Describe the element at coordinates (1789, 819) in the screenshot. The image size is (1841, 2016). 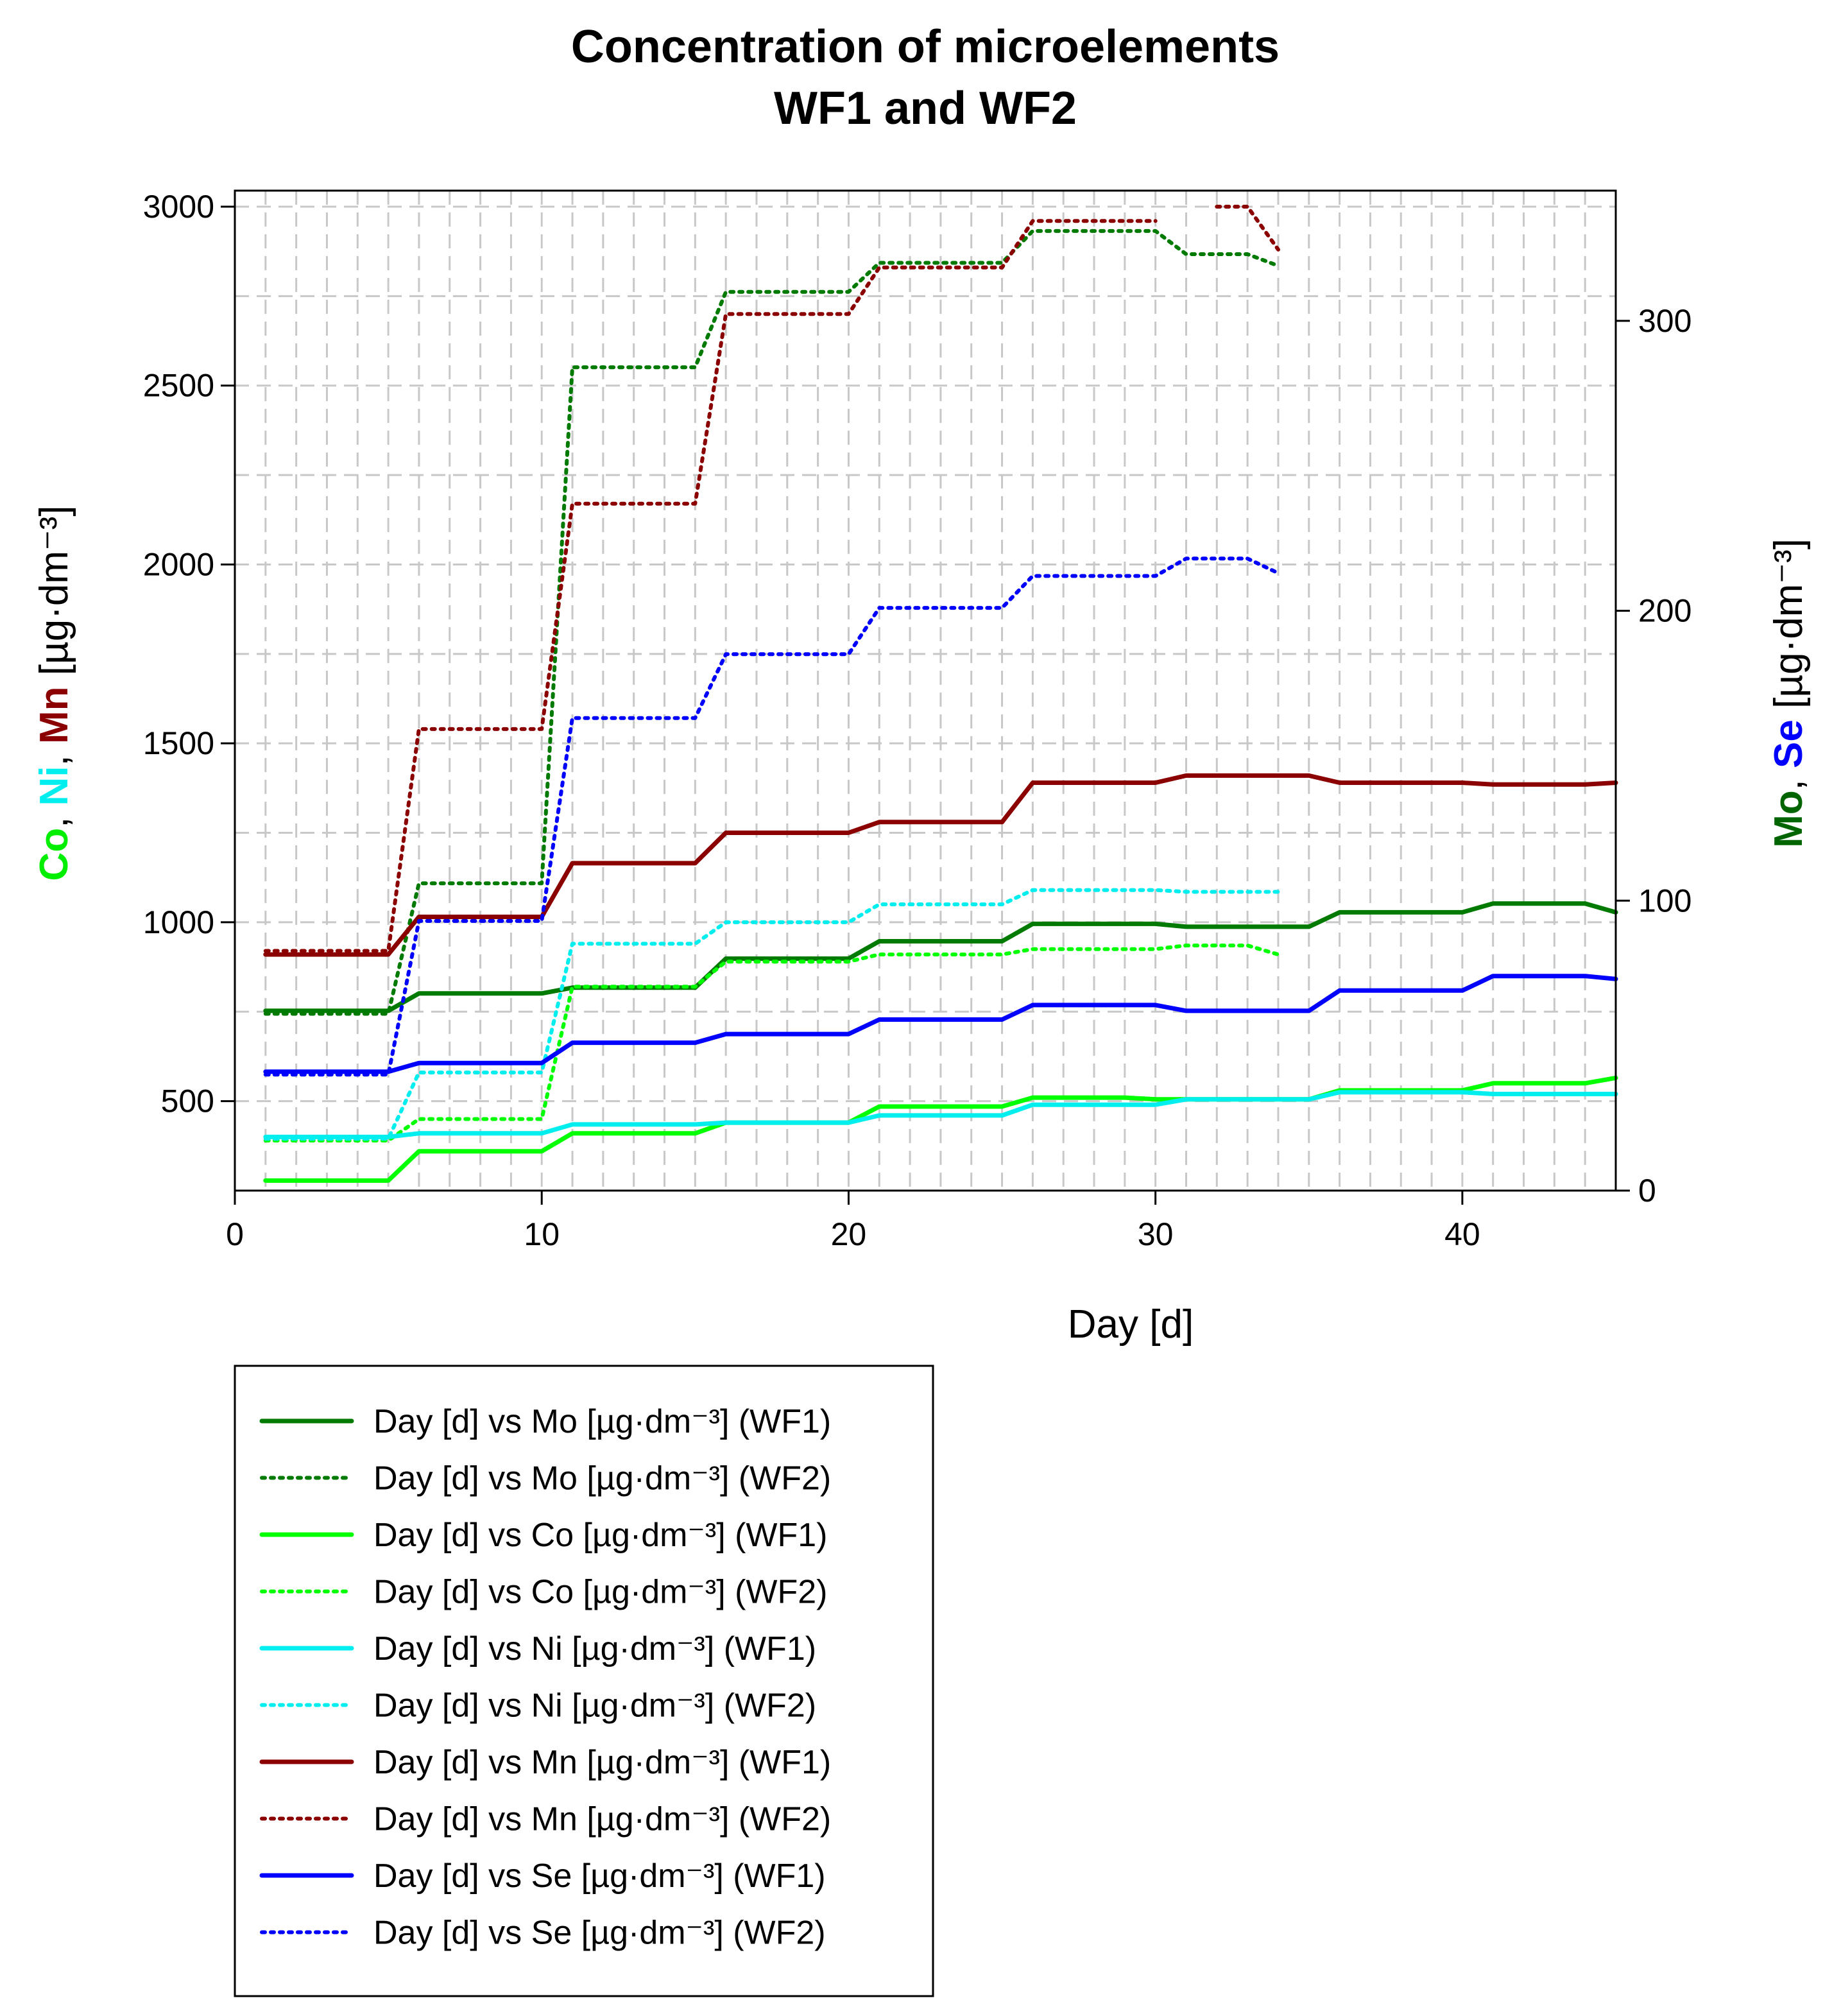
I see `axis-label-part: Mo` at that location.